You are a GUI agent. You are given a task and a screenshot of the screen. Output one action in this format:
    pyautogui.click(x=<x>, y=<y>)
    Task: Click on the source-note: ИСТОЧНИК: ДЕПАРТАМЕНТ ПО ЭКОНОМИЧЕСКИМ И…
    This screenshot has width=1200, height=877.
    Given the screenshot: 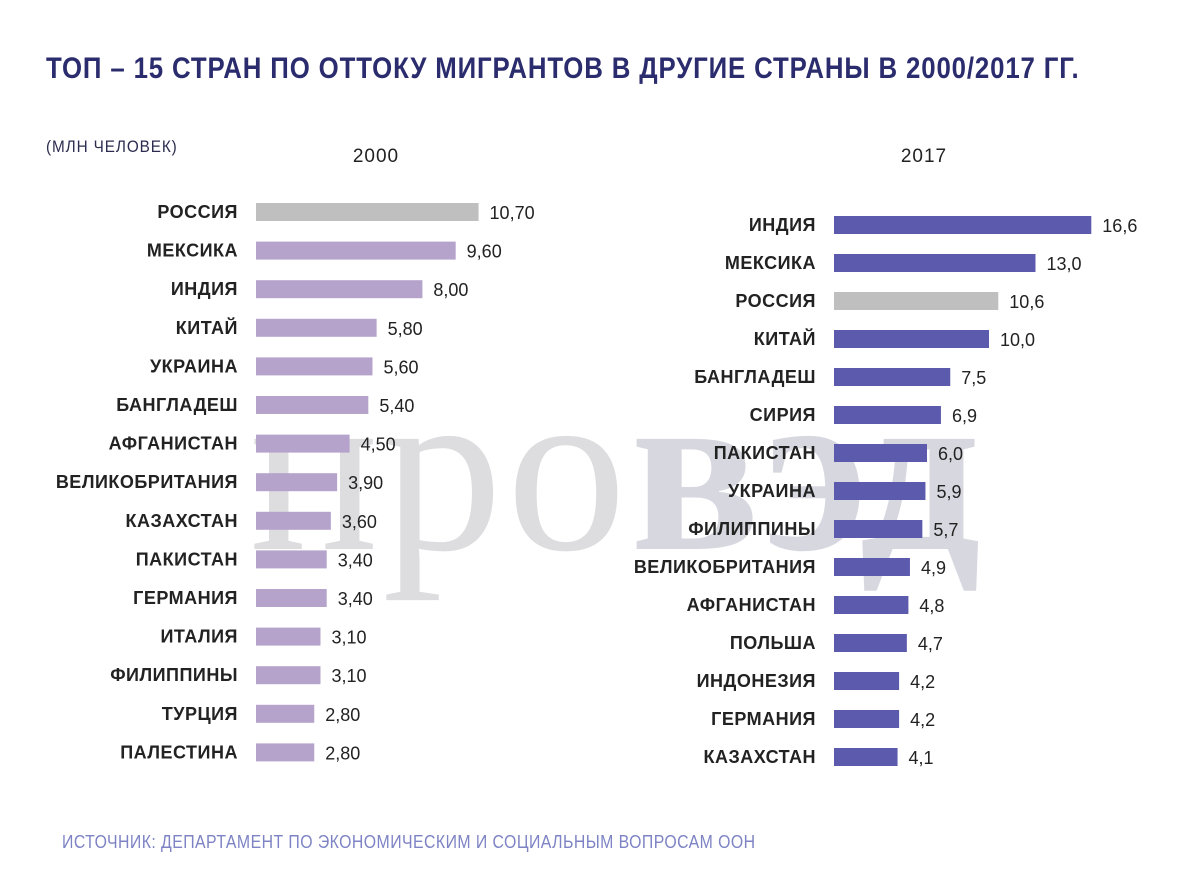 What is the action you would take?
    pyautogui.click(x=409, y=842)
    